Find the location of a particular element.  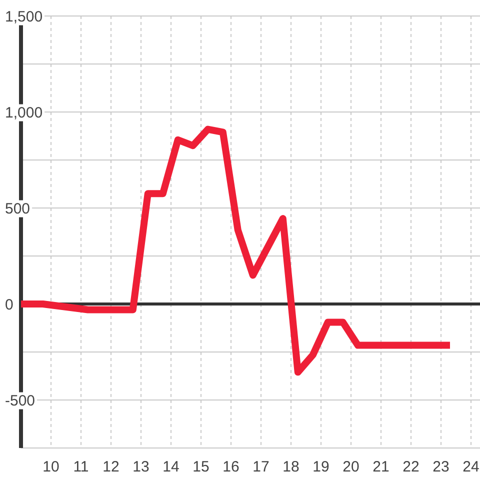

x-tick-label: 24 is located at coordinates (471, 467).